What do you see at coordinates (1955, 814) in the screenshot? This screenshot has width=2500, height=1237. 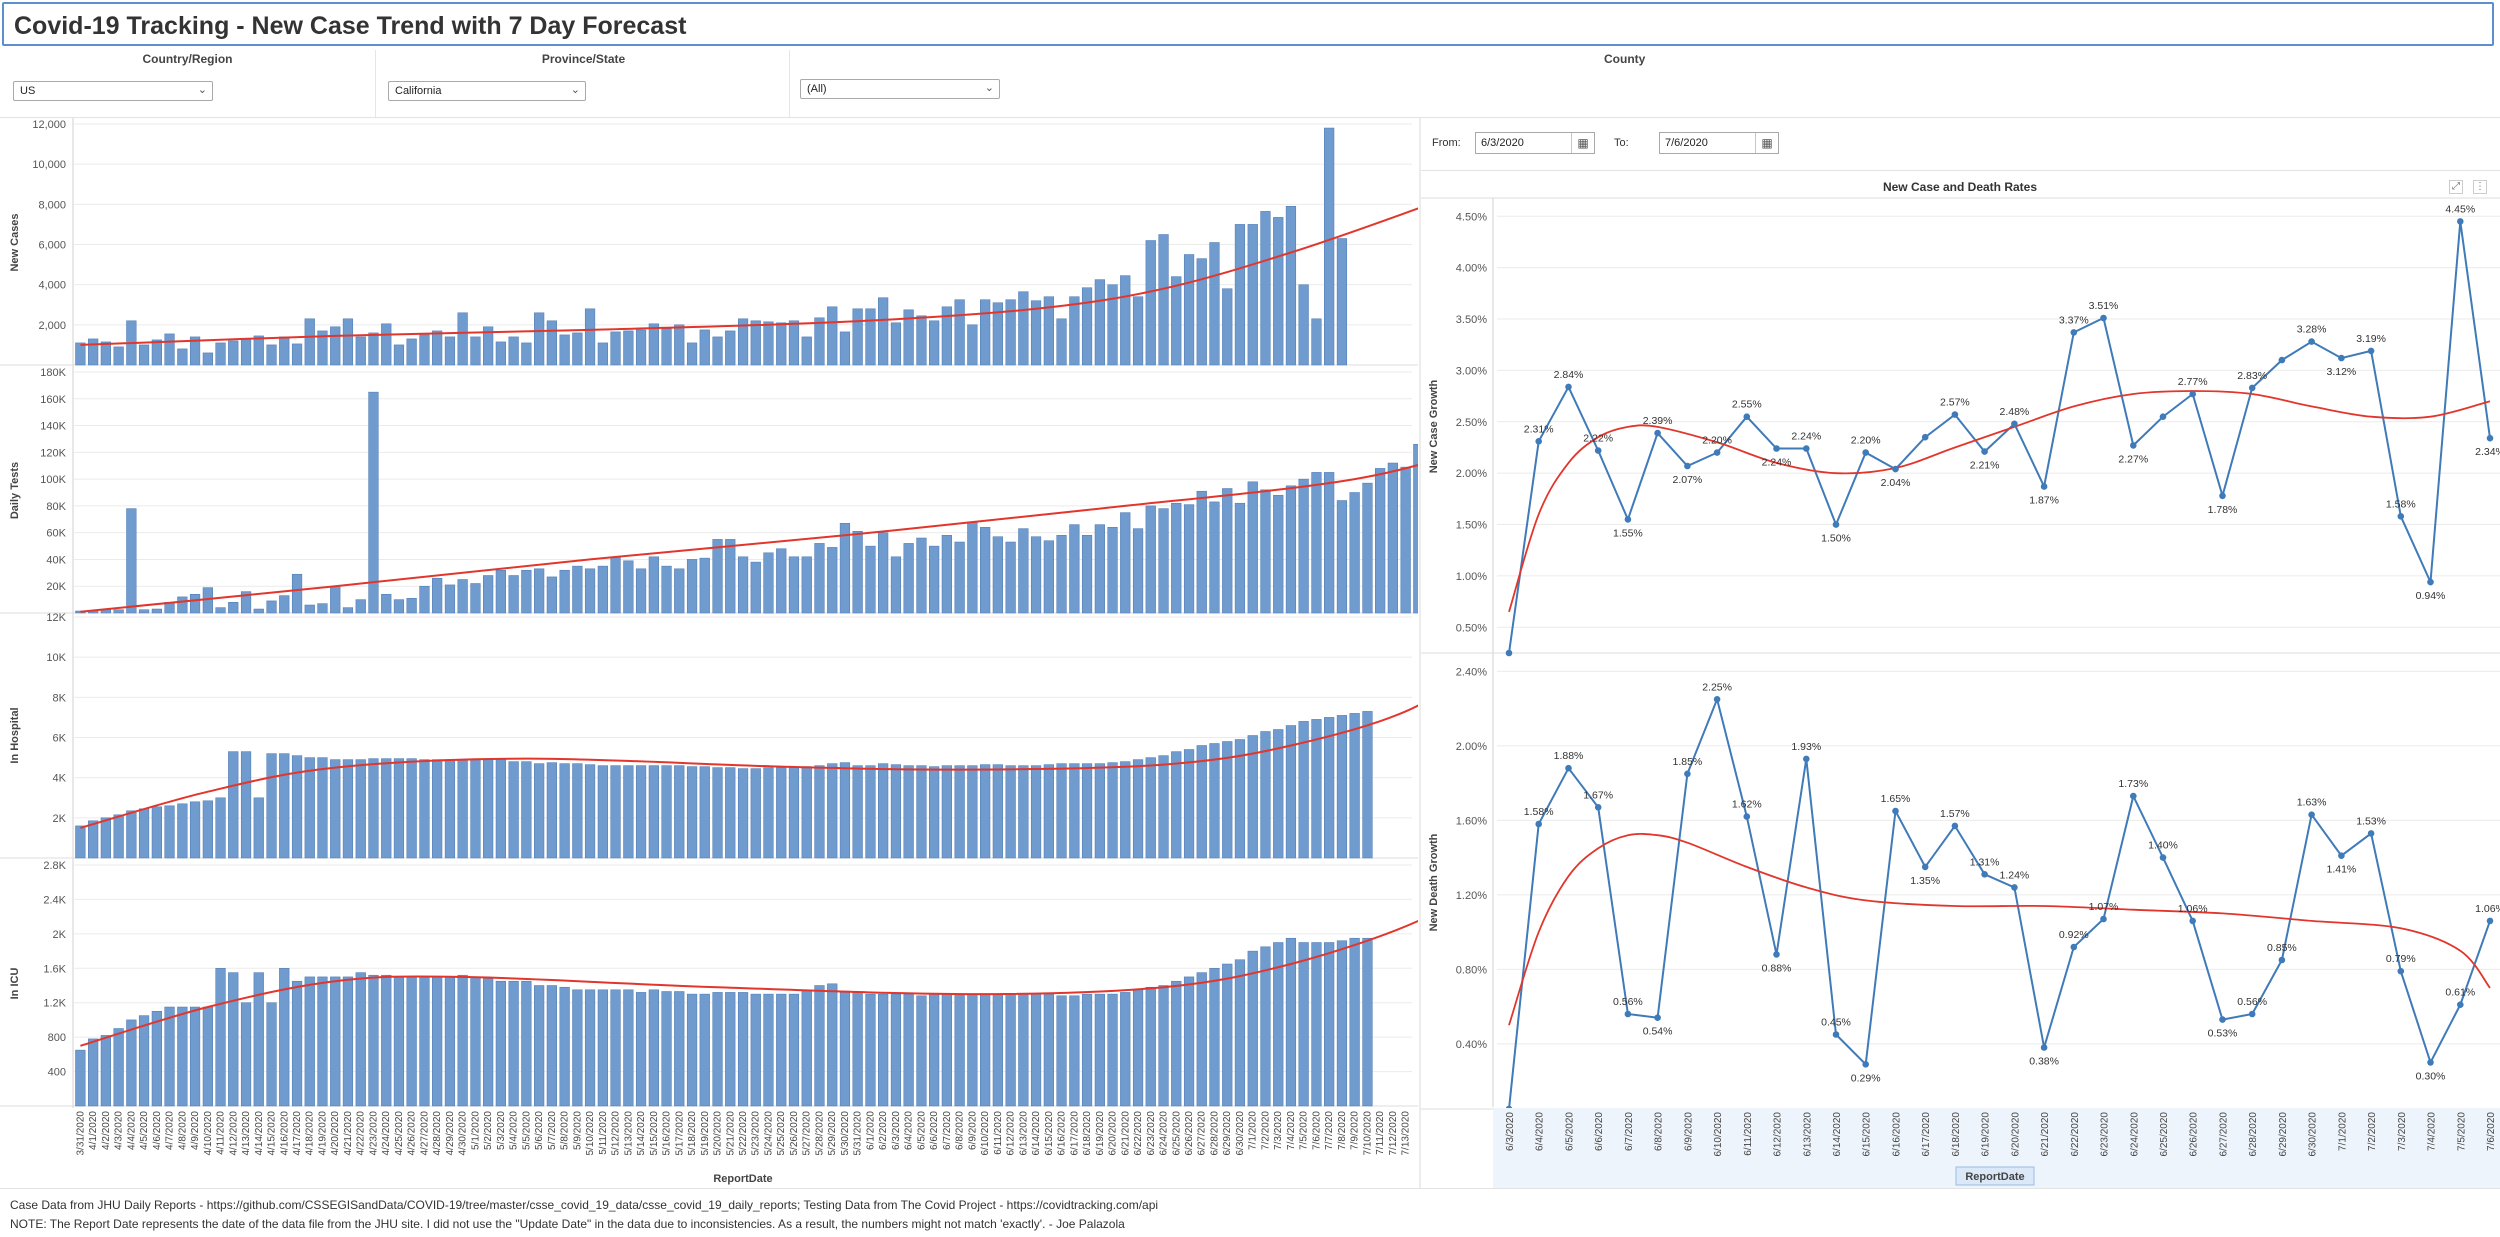 I see `data-label: 1.57%` at bounding box center [1955, 814].